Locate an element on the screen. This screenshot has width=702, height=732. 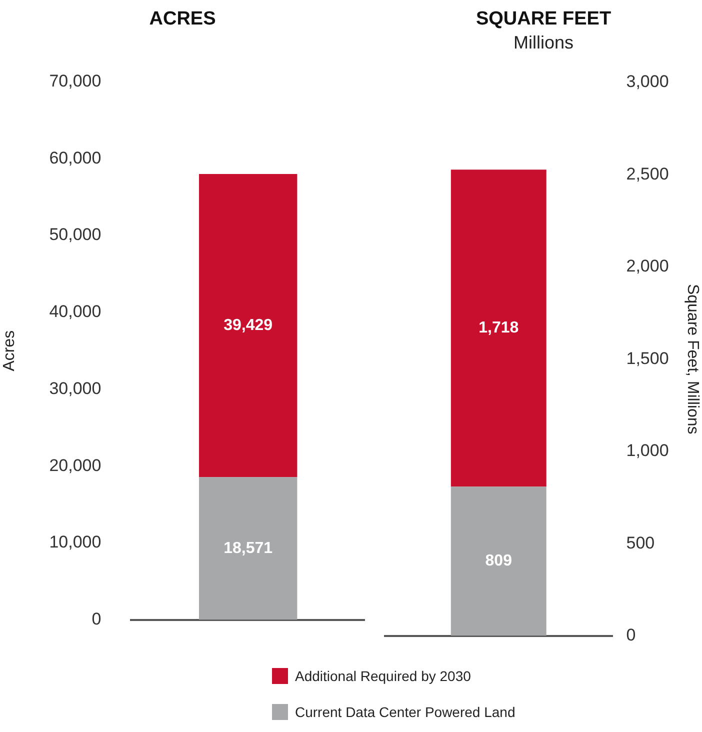
y-tick-label: 30,000 is located at coordinates (75, 388).